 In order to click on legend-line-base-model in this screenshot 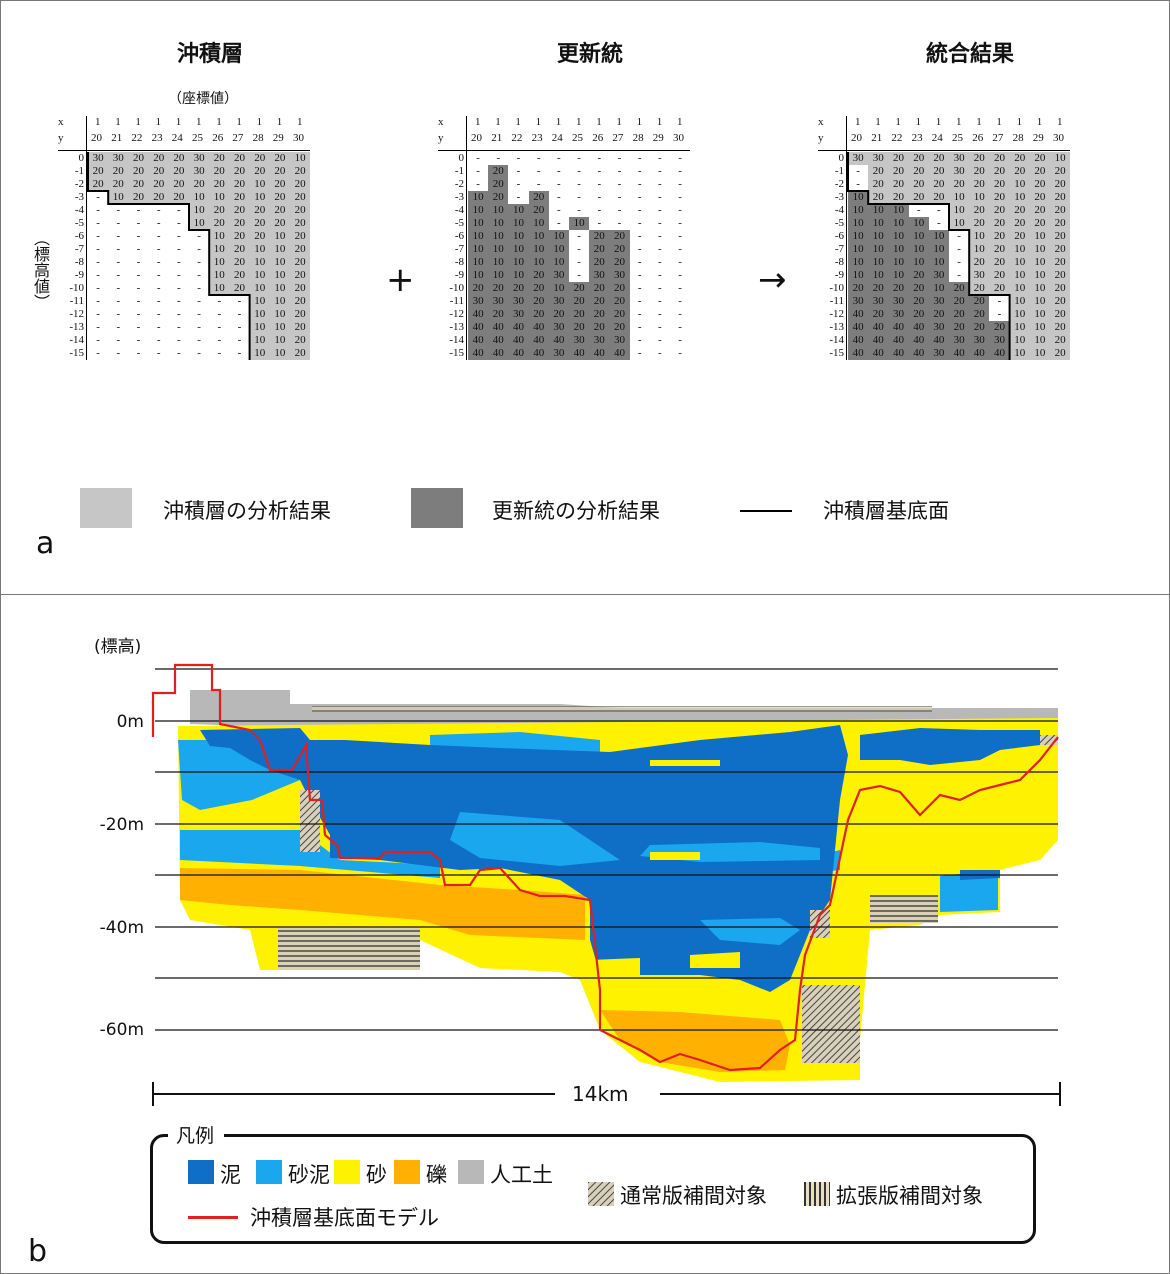, I will do `click(213, 1217)`.